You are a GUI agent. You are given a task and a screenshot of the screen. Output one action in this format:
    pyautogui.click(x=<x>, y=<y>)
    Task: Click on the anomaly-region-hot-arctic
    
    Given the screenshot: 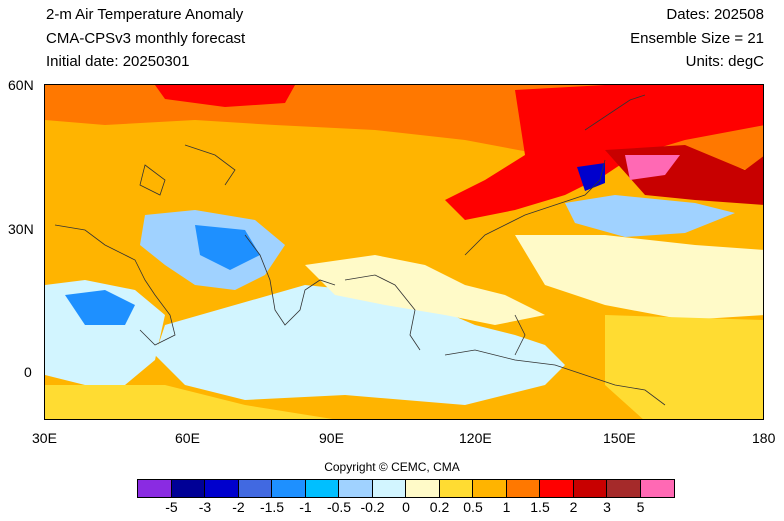 What is the action you would take?
    pyautogui.click(x=225, y=96)
    